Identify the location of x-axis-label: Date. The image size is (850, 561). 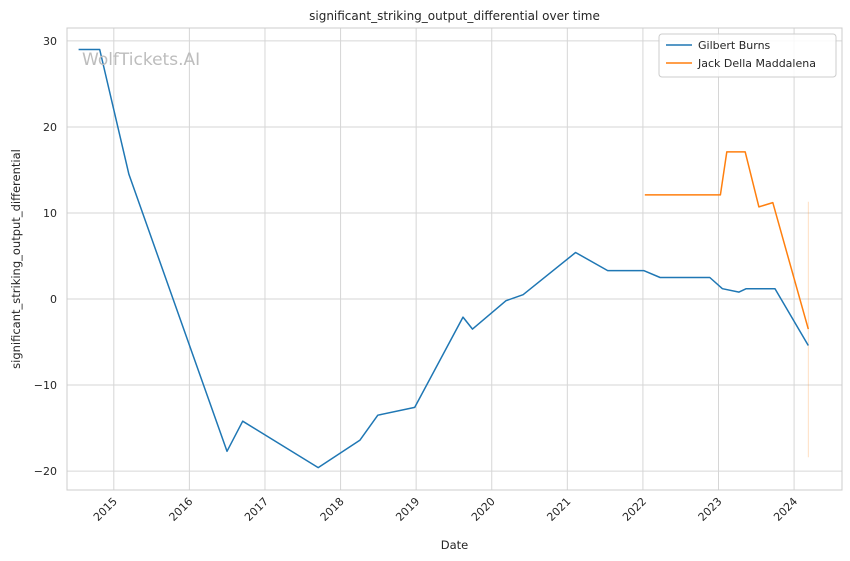
(455, 545).